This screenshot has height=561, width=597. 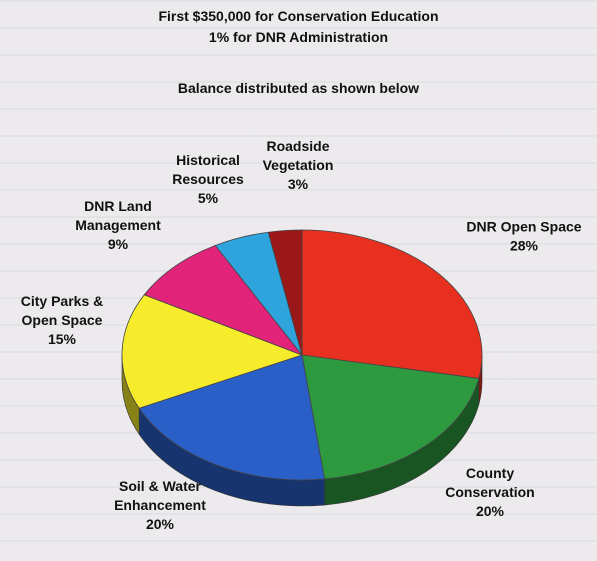 What do you see at coordinates (489, 492) in the screenshot?
I see `pie-label-county-conservation: County Conservation 20%` at bounding box center [489, 492].